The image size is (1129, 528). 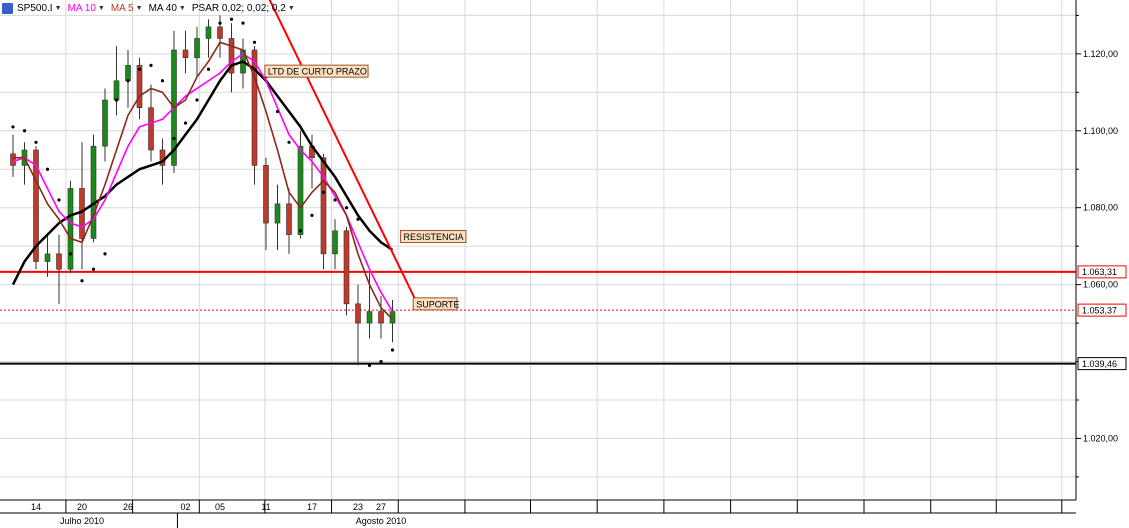 What do you see at coordinates (381, 507) in the screenshot?
I see `day-label: 27` at bounding box center [381, 507].